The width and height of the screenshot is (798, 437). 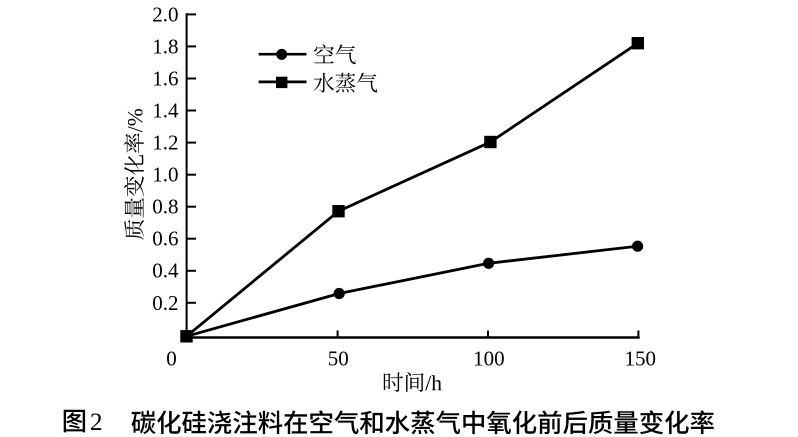 What do you see at coordinates (165, 14) in the screenshot?
I see `svg-text: 2.0` at bounding box center [165, 14].